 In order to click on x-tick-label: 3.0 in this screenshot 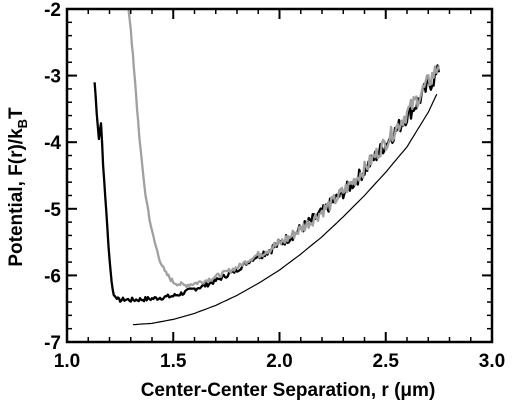, I will do `click(492, 361)`.